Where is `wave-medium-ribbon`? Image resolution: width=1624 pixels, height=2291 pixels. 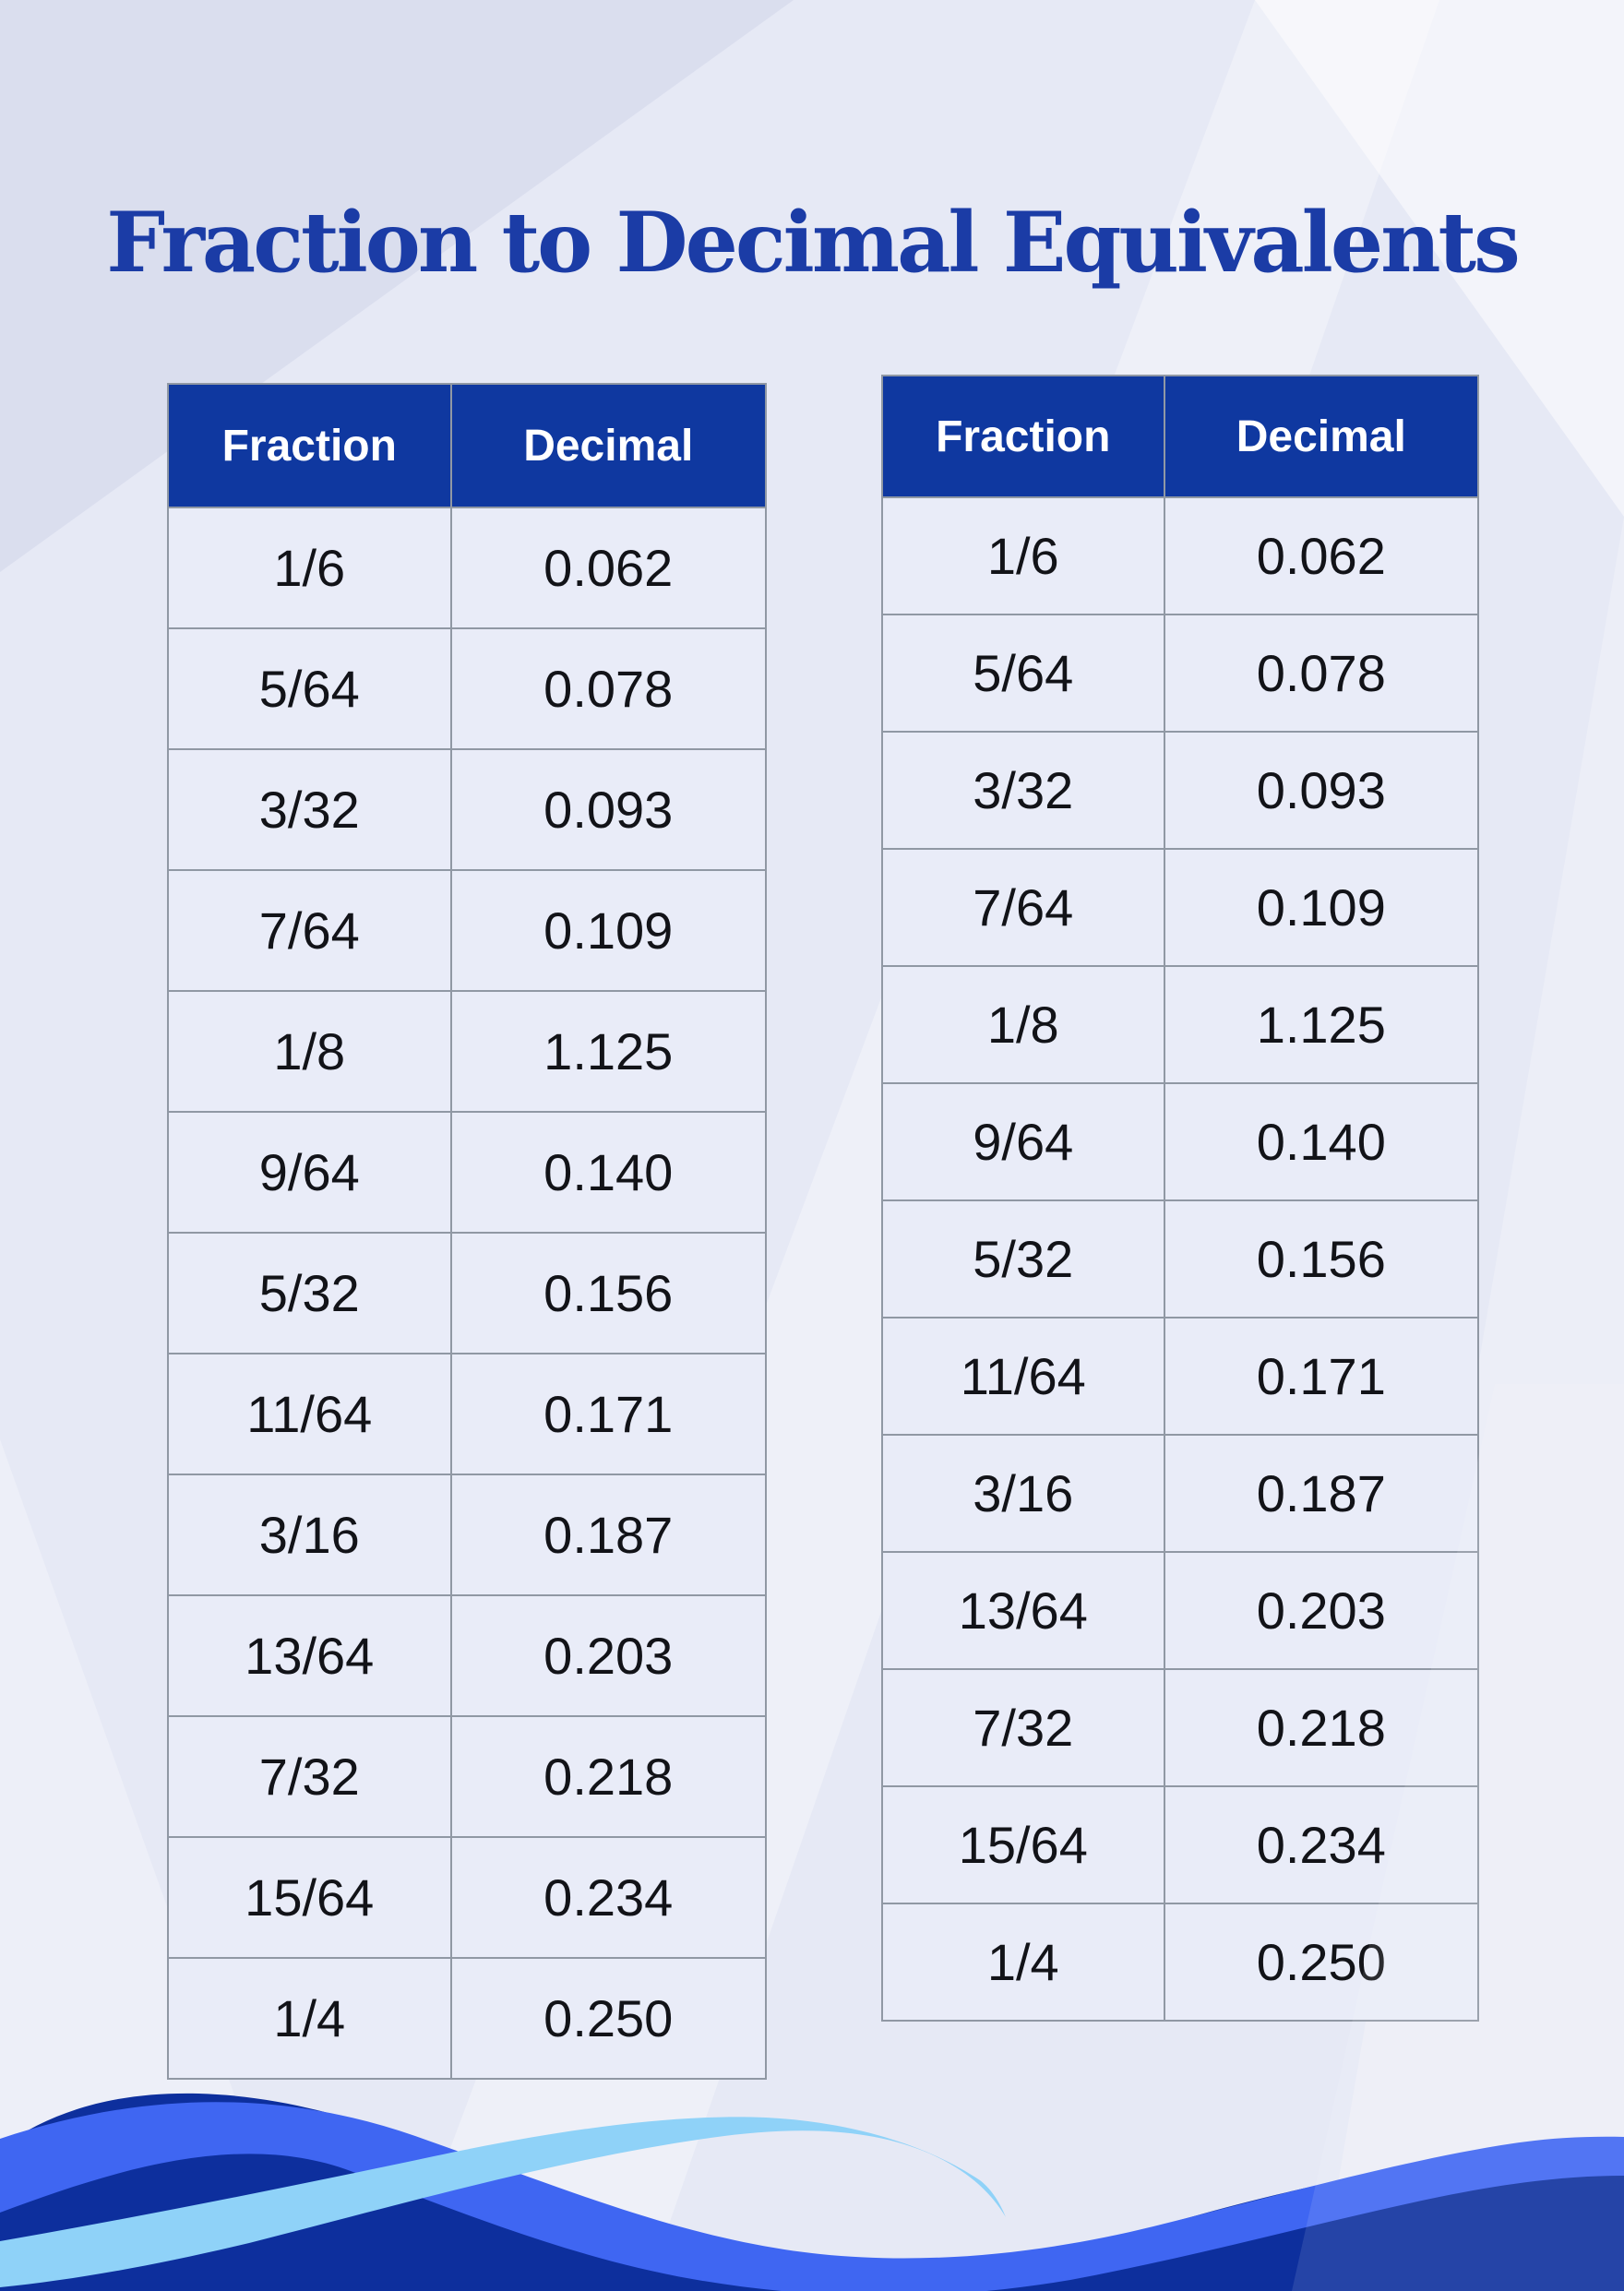
wave-medium-ribbon is located at coordinates (812, 2197).